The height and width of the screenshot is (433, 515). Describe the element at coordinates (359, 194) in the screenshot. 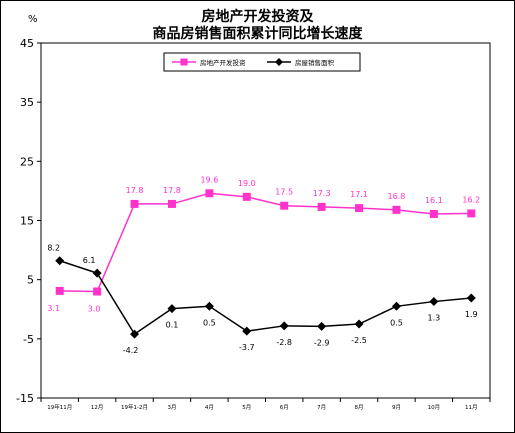

I see `data-label-series-1: 17.1` at that location.